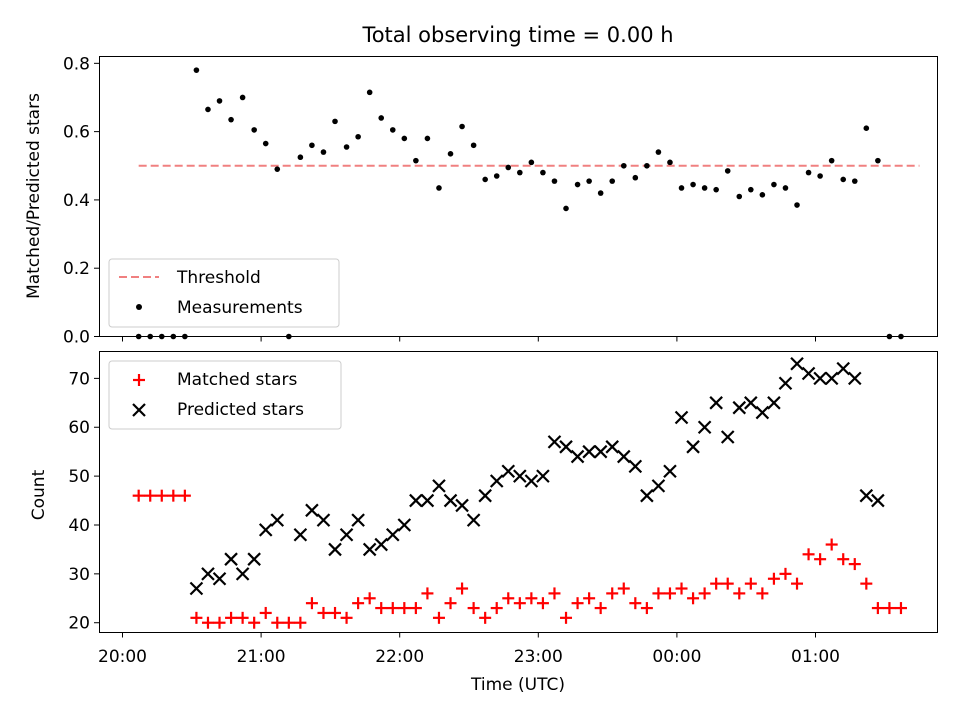 This screenshot has width=960, height=720. I want to click on predicted-legend-label: Predicted stars, so click(240, 410).